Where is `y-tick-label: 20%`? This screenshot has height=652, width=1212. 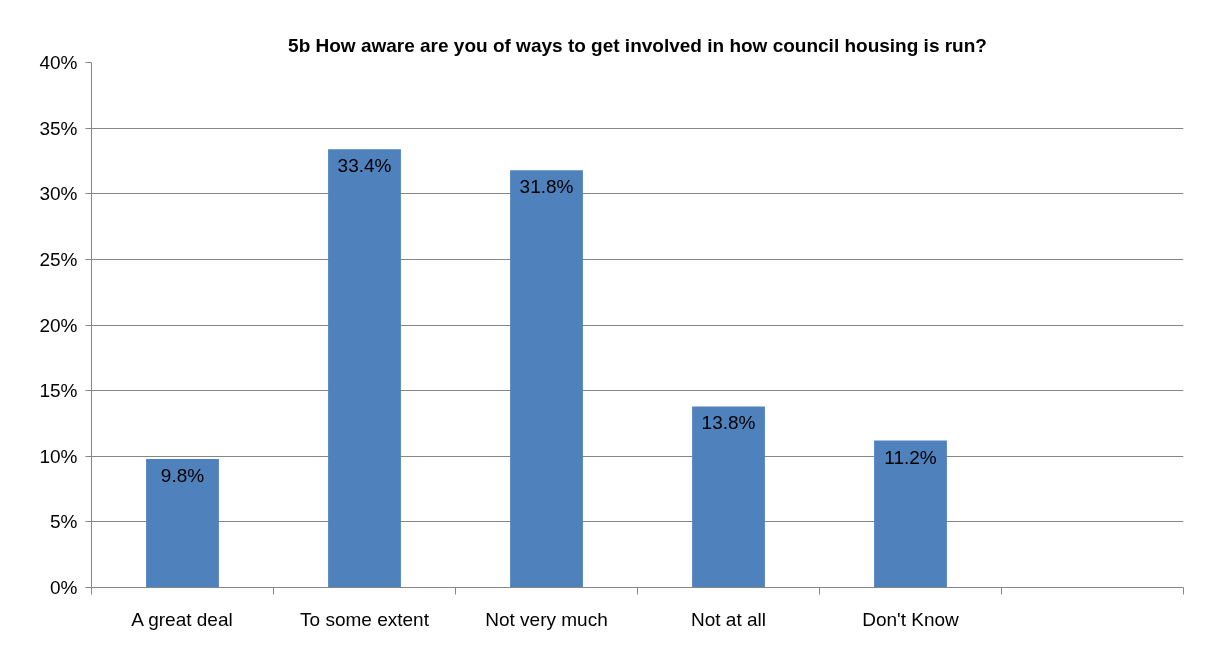 y-tick-label: 20% is located at coordinates (58, 325).